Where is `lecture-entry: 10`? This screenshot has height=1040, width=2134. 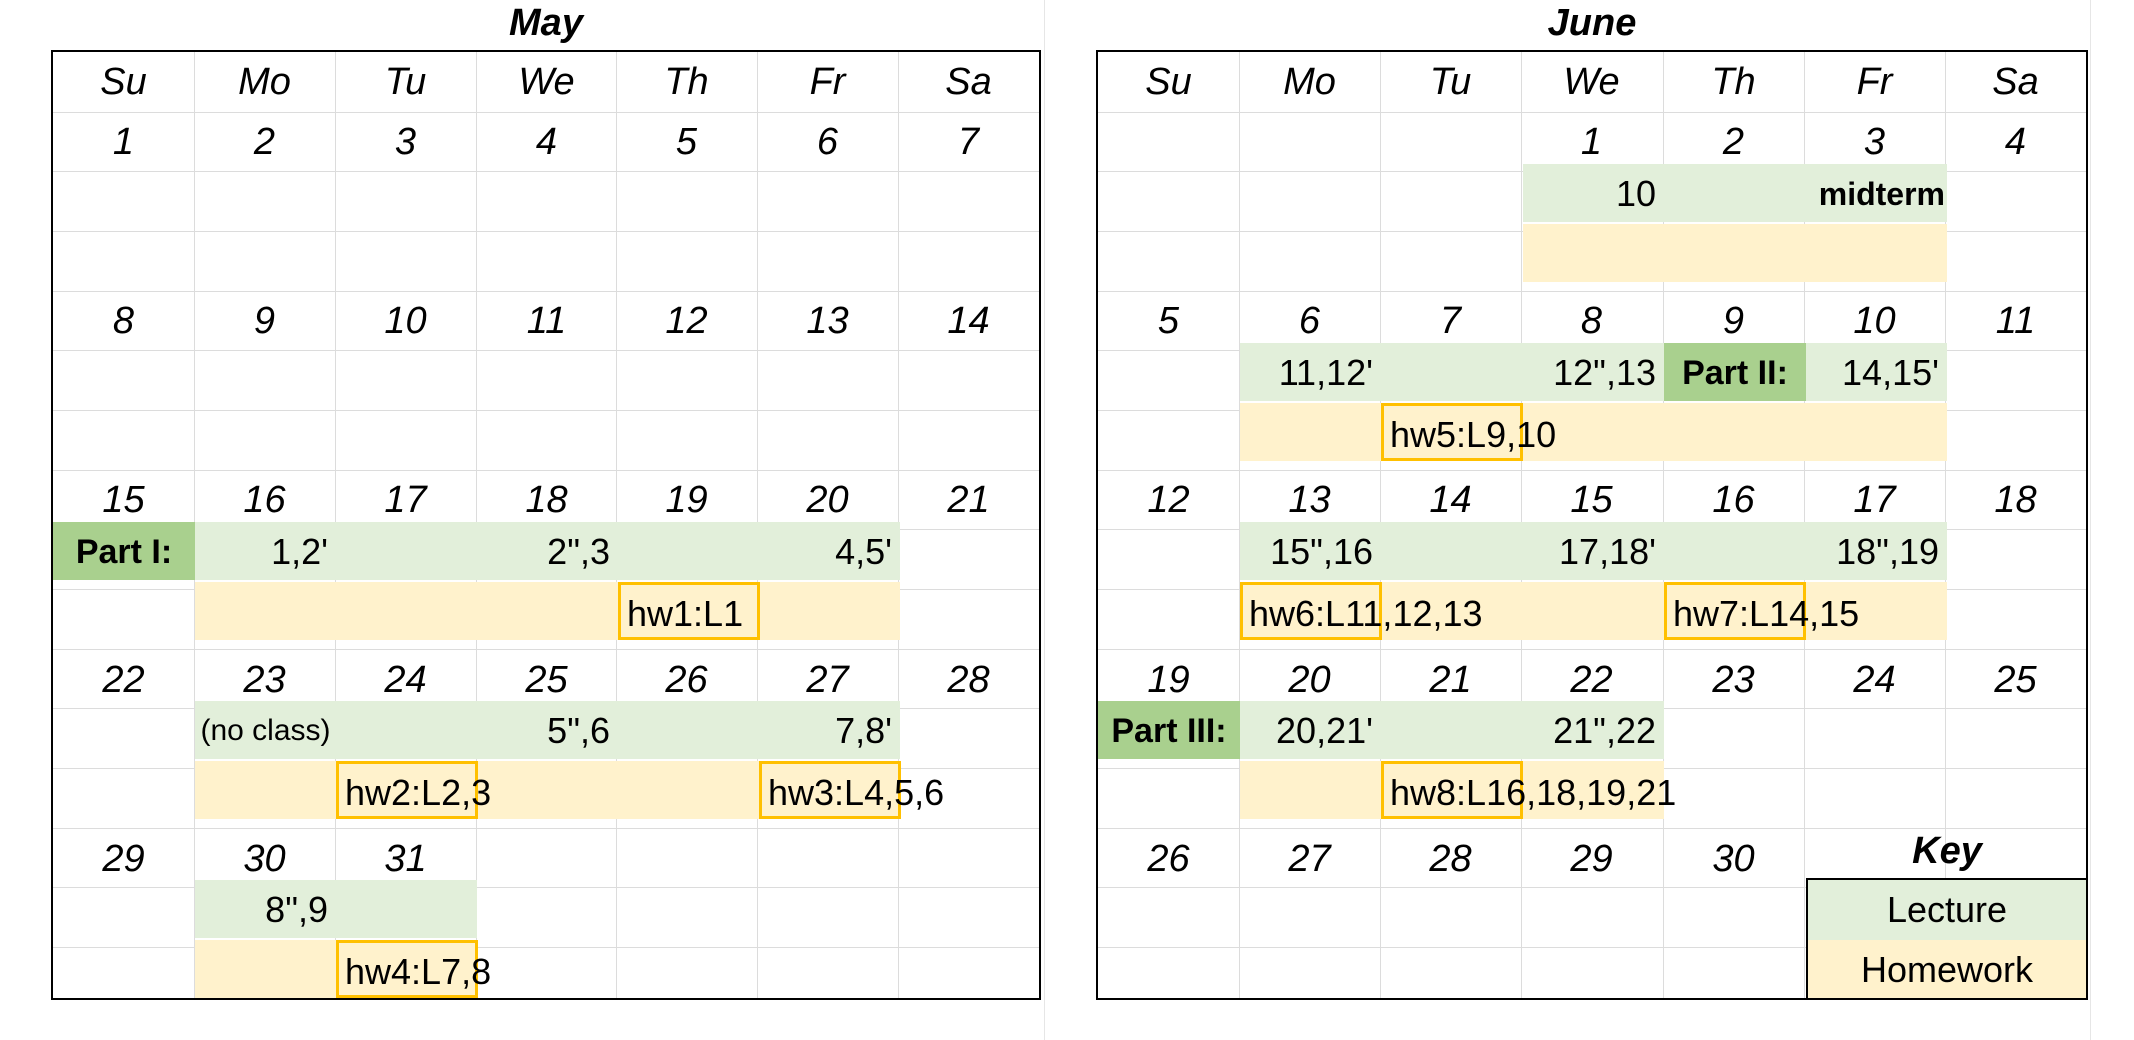 lecture-entry: 10 is located at coordinates (1635, 193).